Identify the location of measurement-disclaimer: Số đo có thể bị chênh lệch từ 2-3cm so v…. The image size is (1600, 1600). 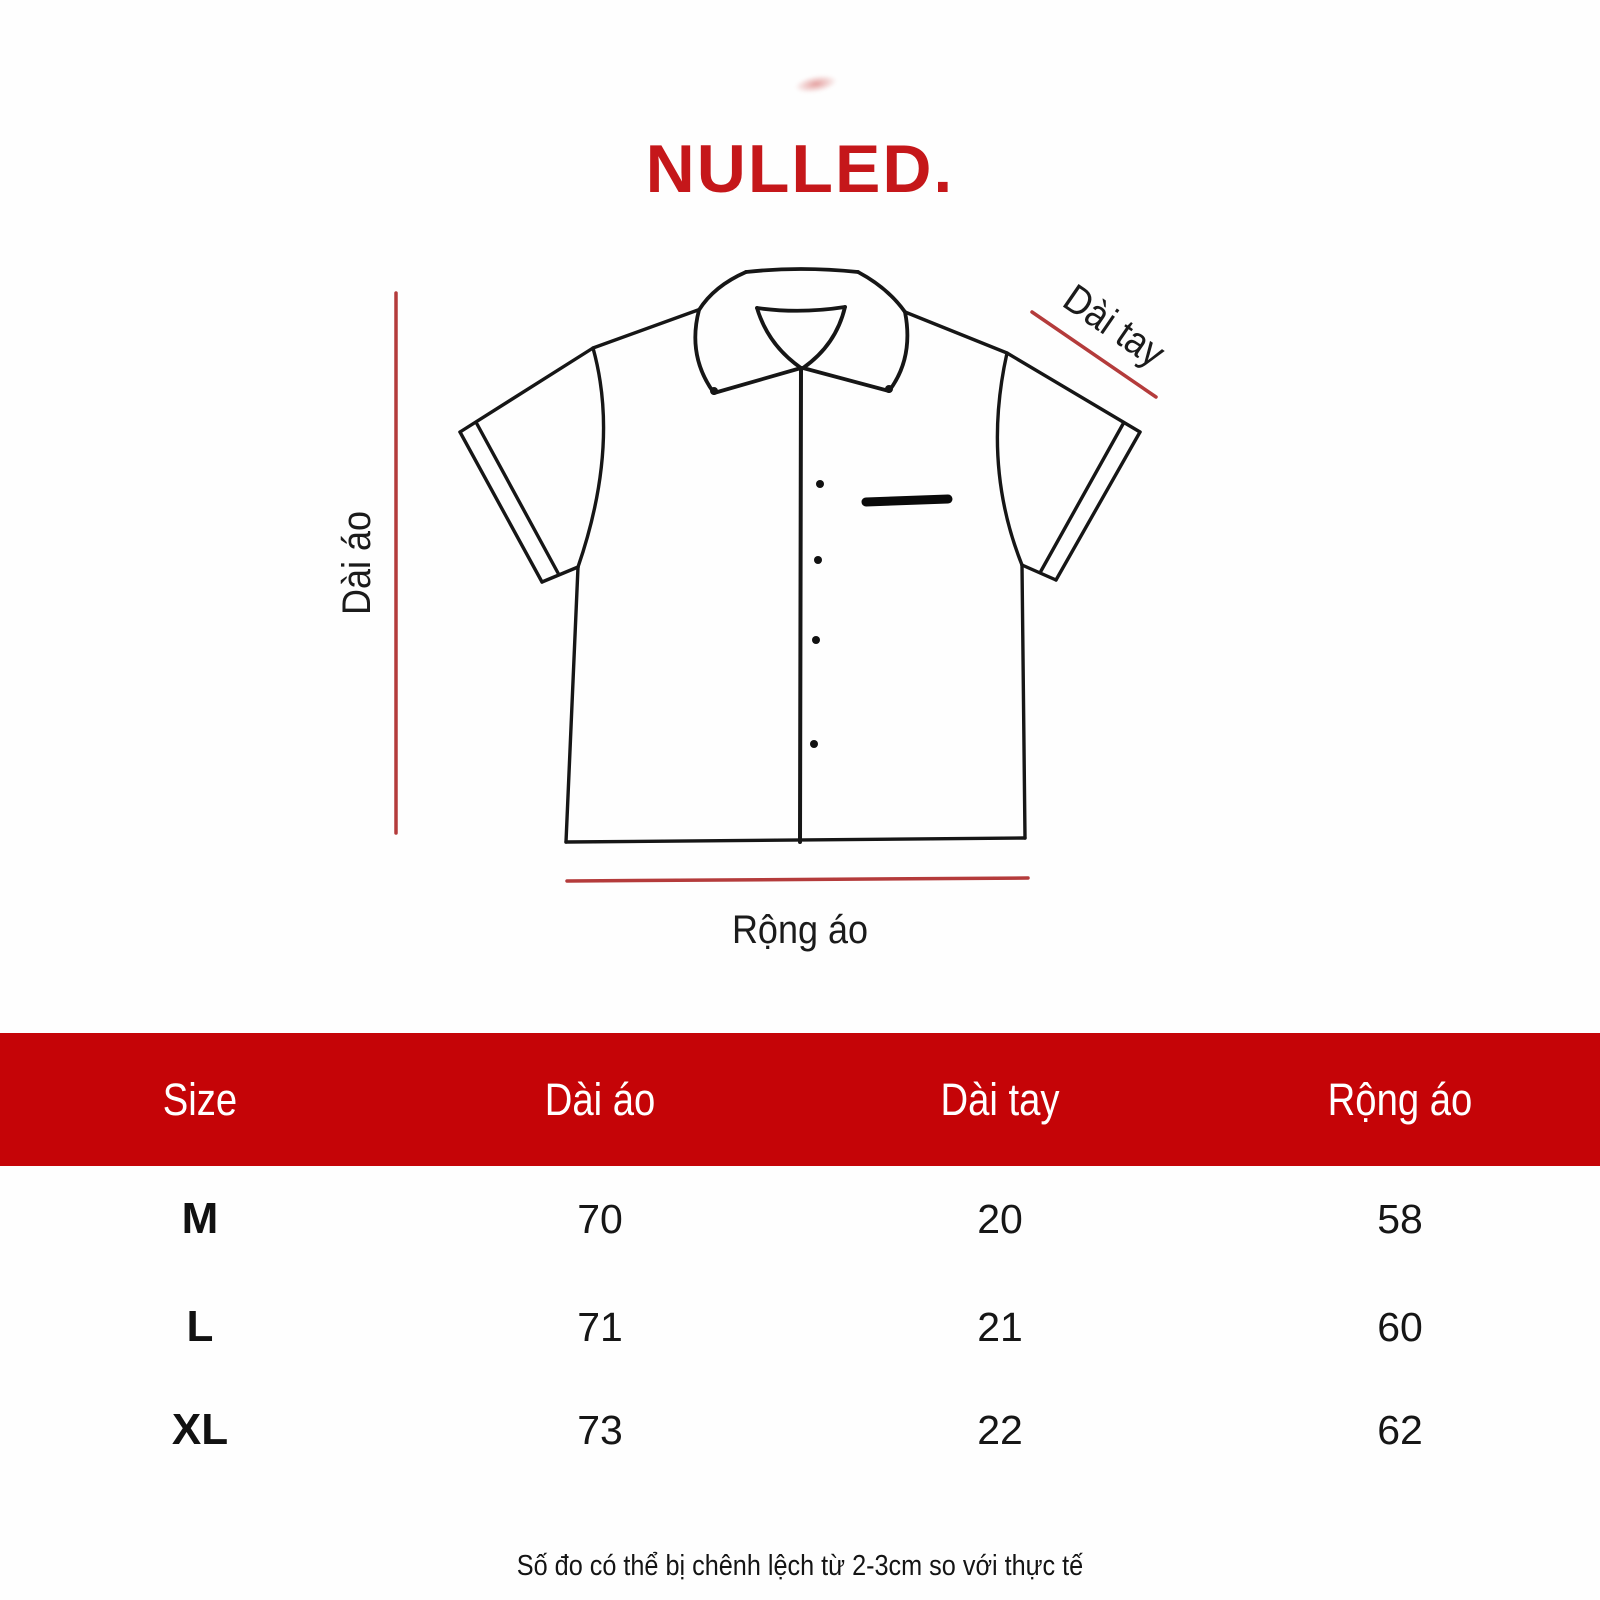
(800, 1566).